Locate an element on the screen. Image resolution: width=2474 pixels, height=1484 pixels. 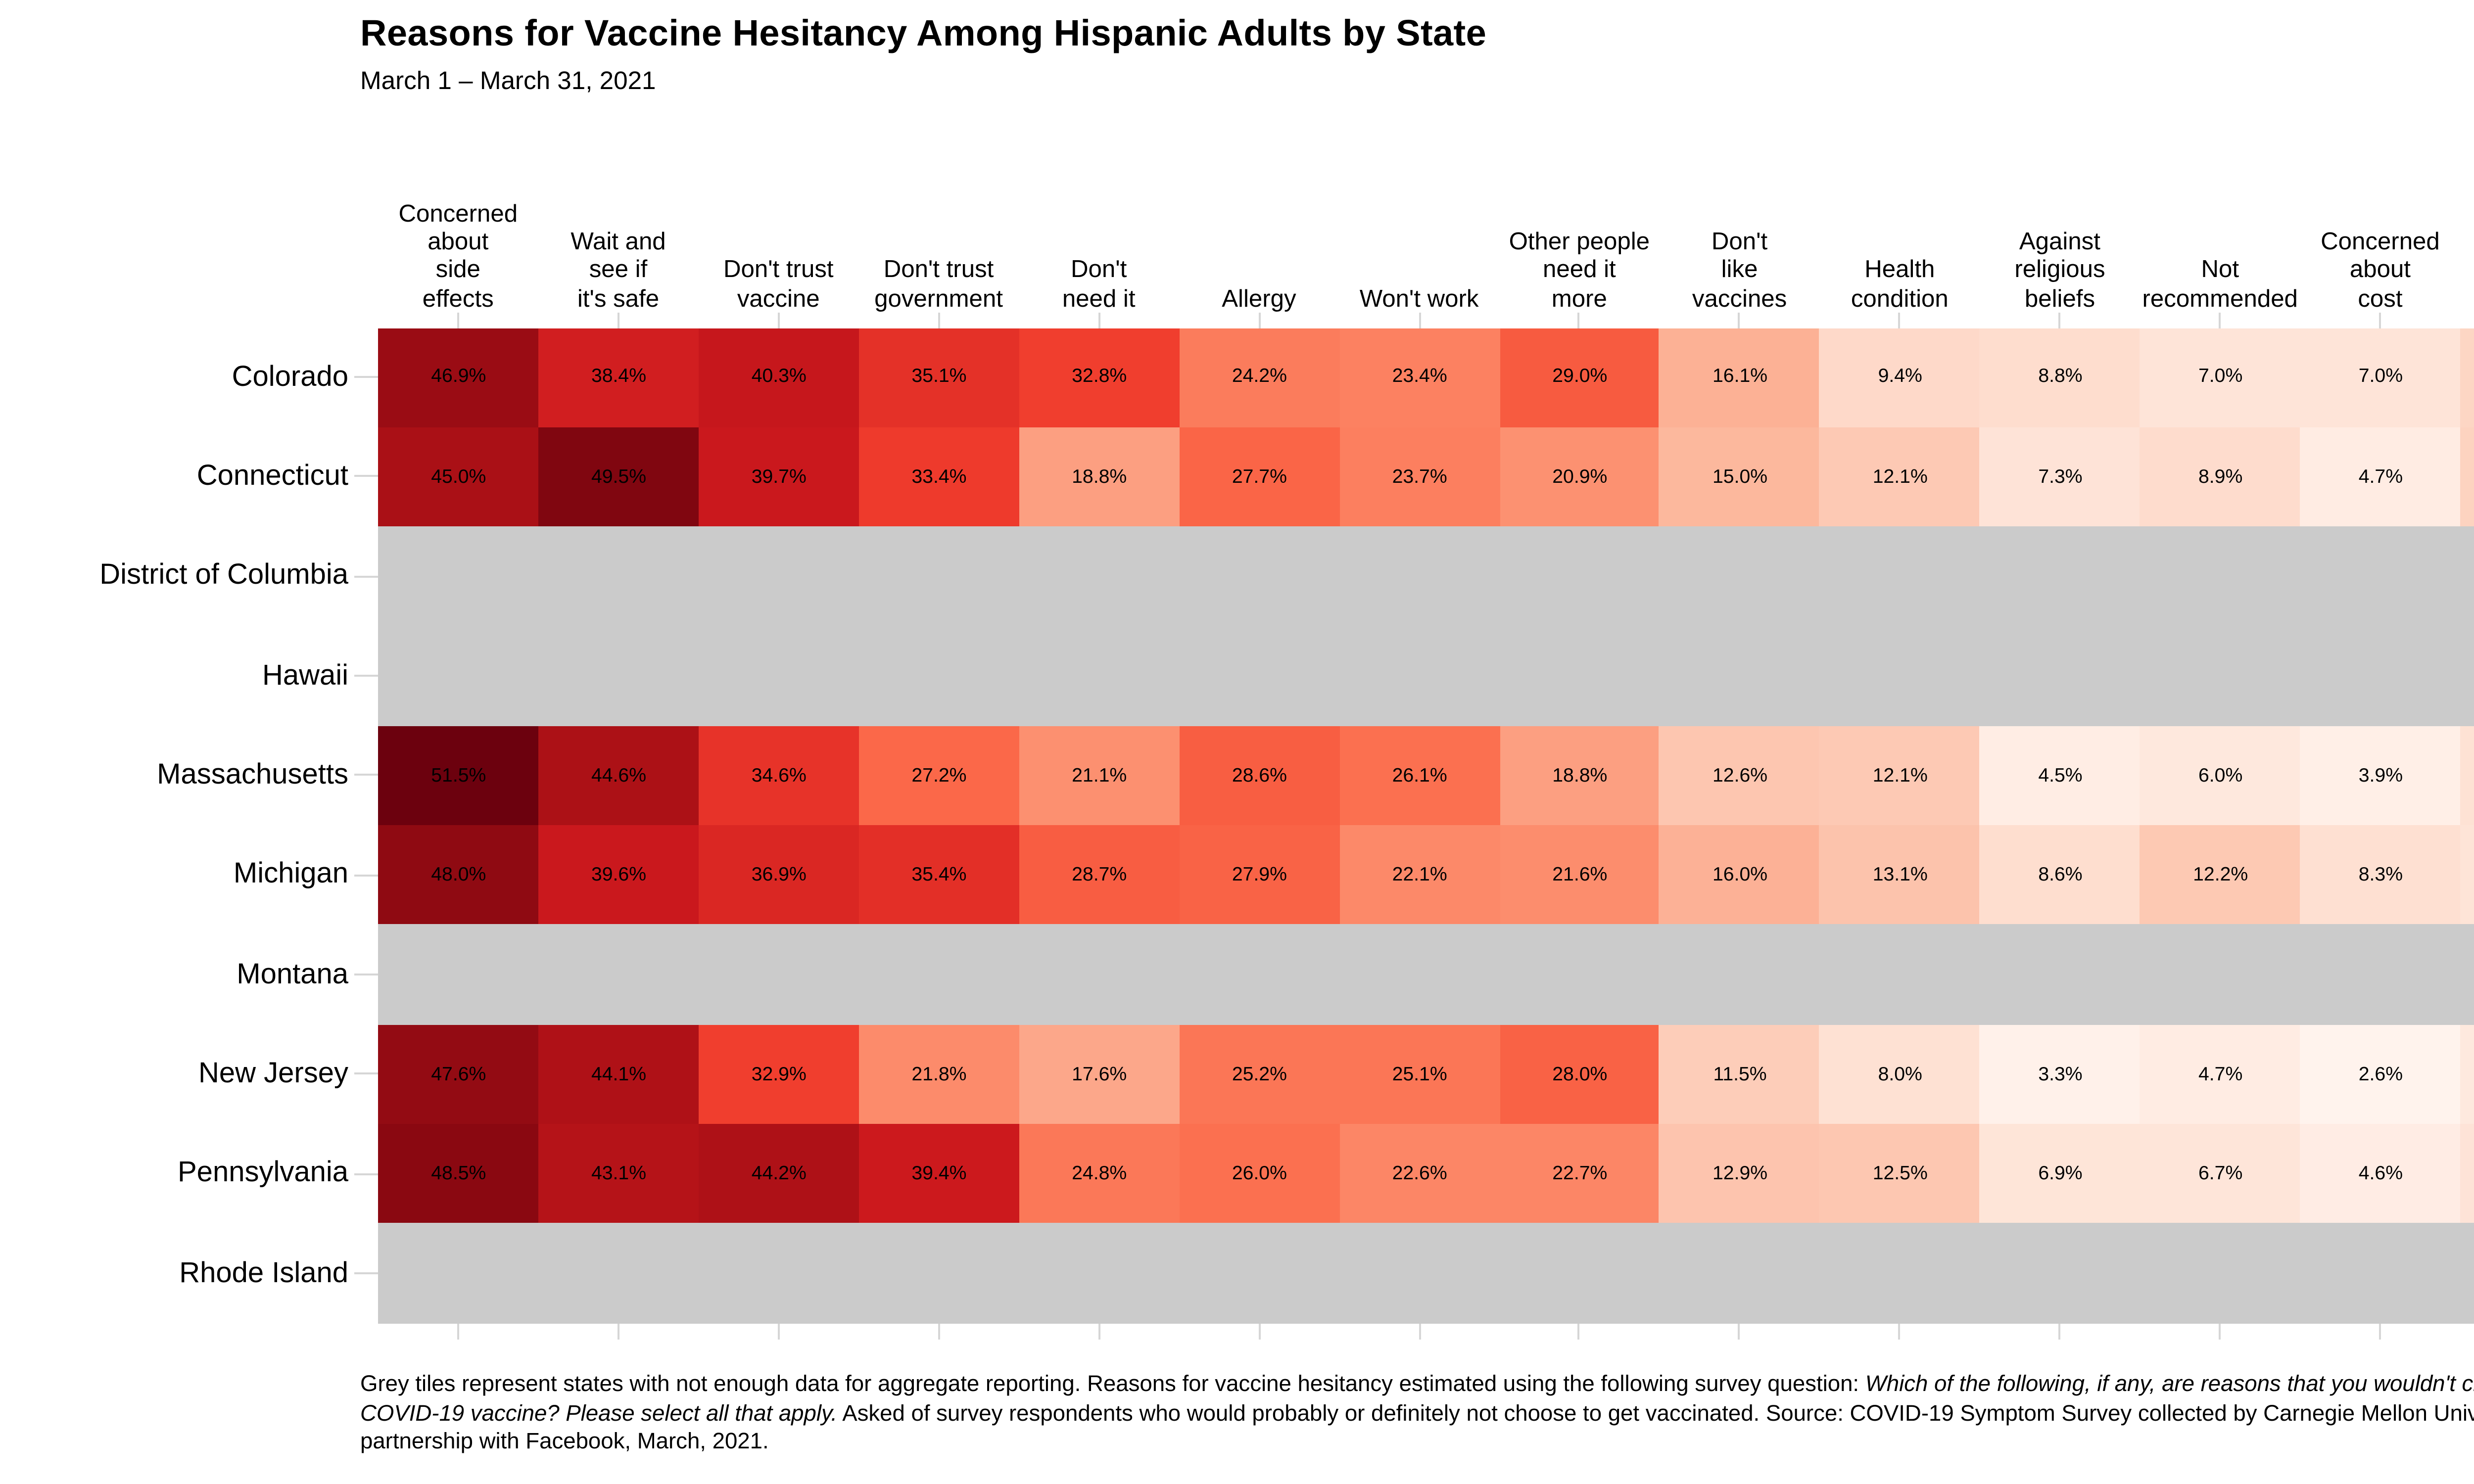
column-header: Against religious beliefs is located at coordinates (2059, 269).